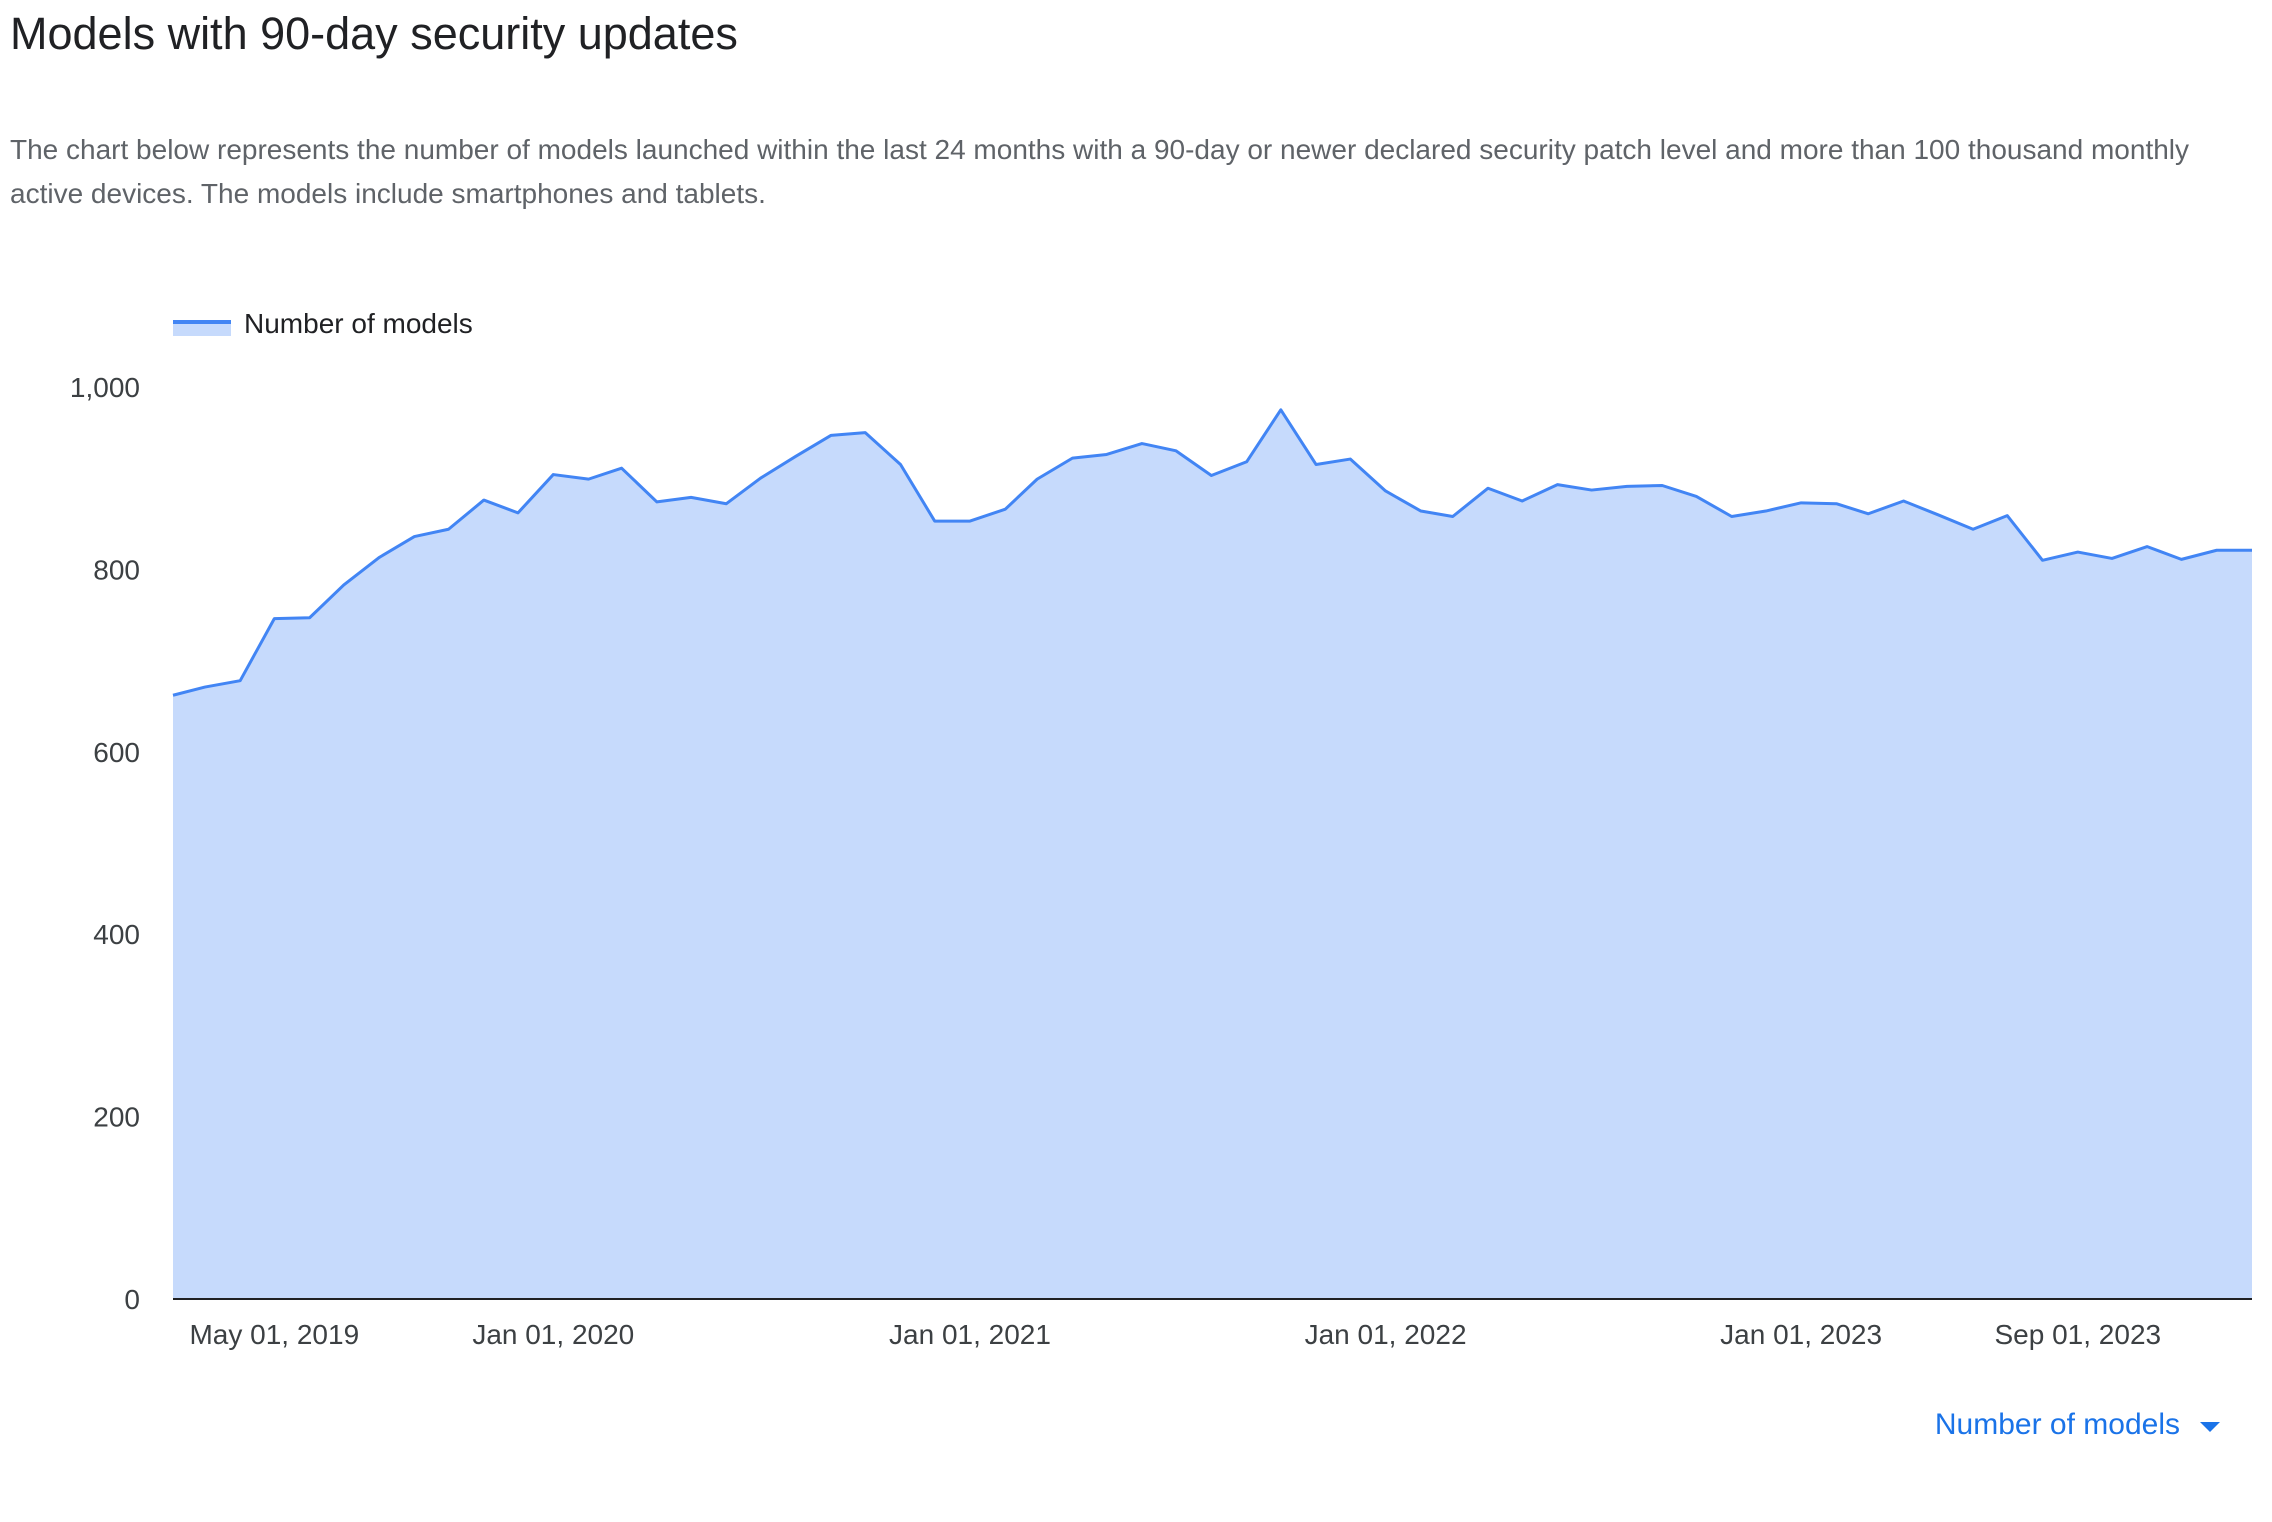  Describe the element at coordinates (970, 1334) in the screenshot. I see `x-tick-label: Jan 01, 2021` at that location.